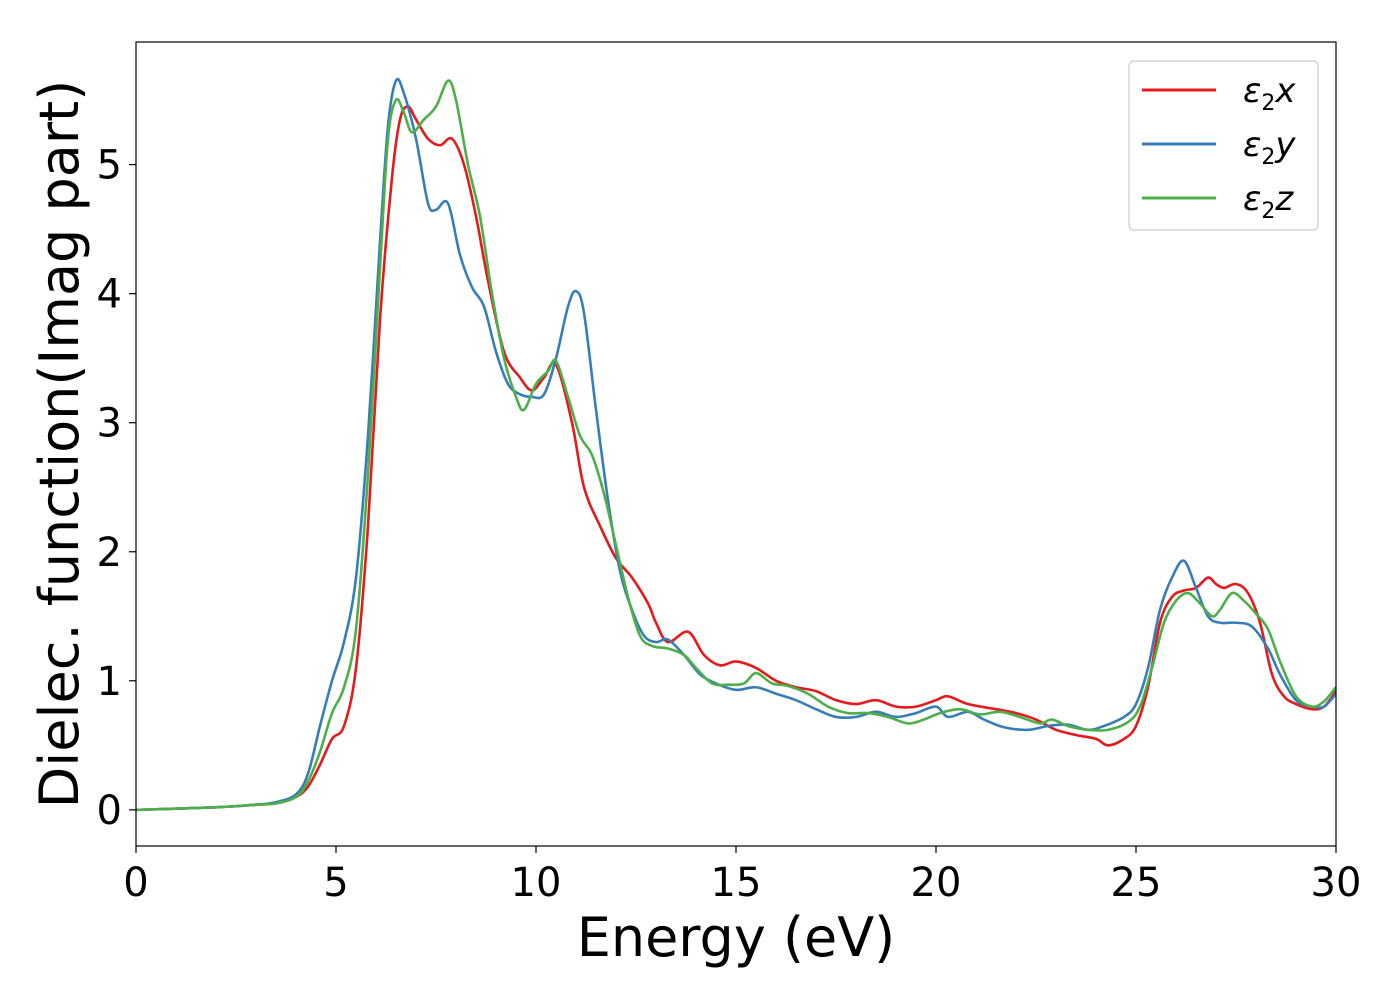  I want to click on x-axis-title: Energy (eV), so click(736, 937).